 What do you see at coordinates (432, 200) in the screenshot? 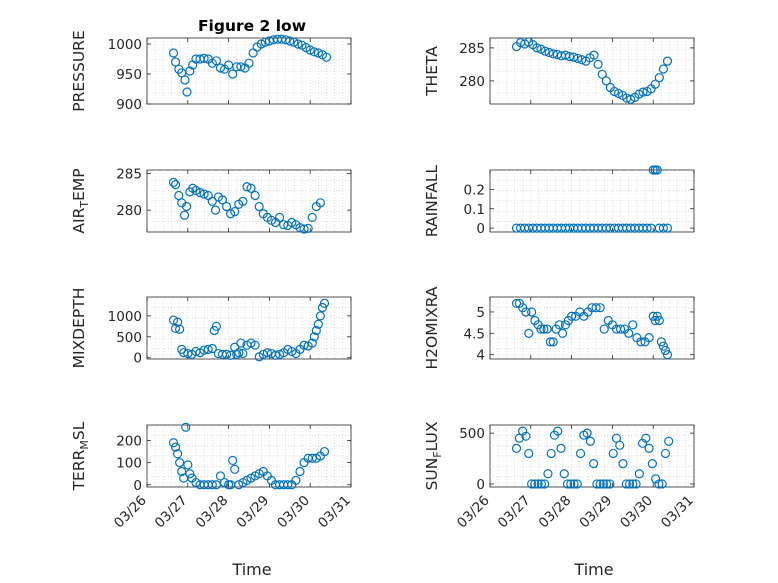
I see `y-axis-label: RAINFALL` at bounding box center [432, 200].